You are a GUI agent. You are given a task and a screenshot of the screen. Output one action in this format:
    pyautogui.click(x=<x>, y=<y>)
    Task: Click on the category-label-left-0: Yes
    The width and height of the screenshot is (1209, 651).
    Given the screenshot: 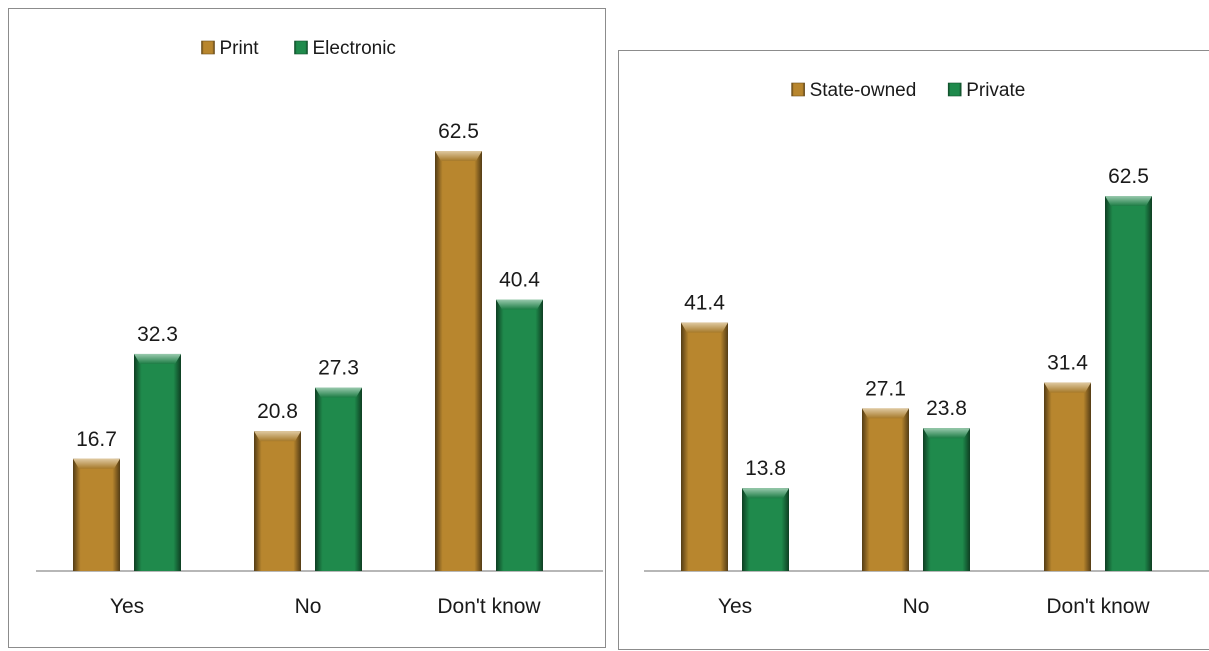 What is the action you would take?
    pyautogui.click(x=127, y=606)
    